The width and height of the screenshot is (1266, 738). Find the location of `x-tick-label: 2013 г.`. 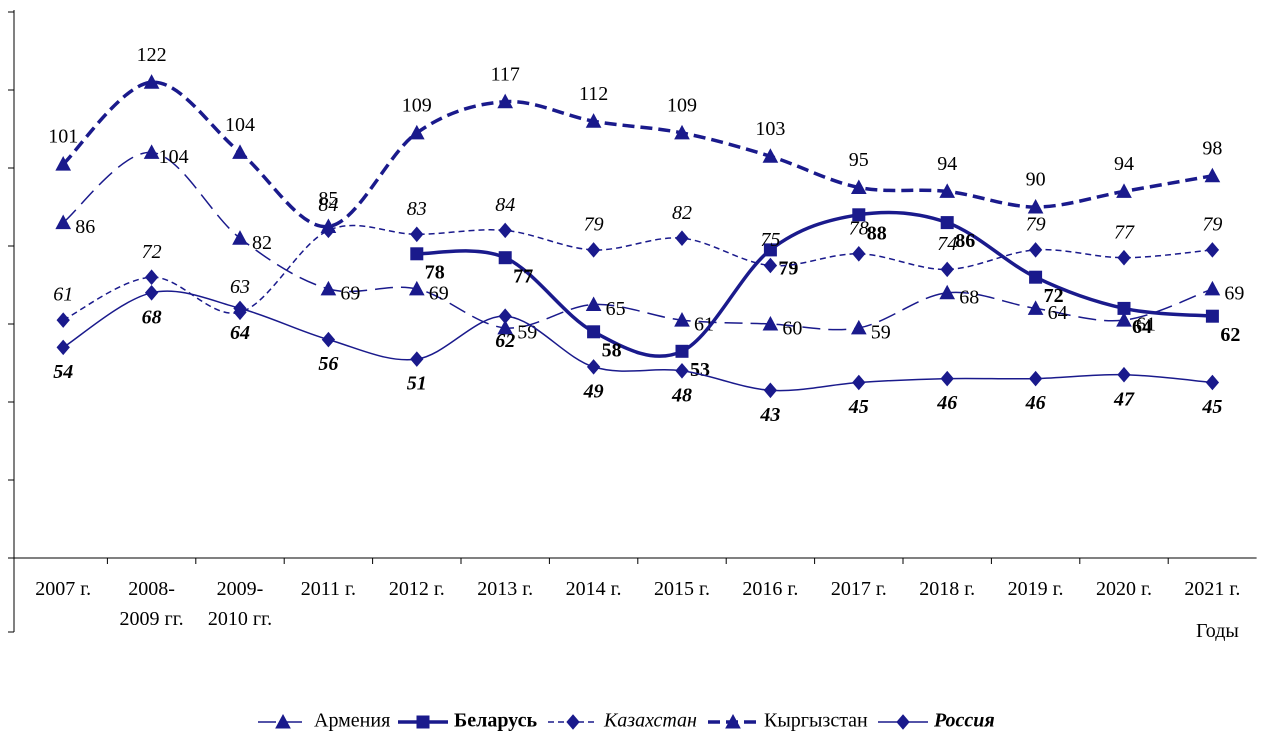

x-tick-label: 2013 г. is located at coordinates (505, 589).